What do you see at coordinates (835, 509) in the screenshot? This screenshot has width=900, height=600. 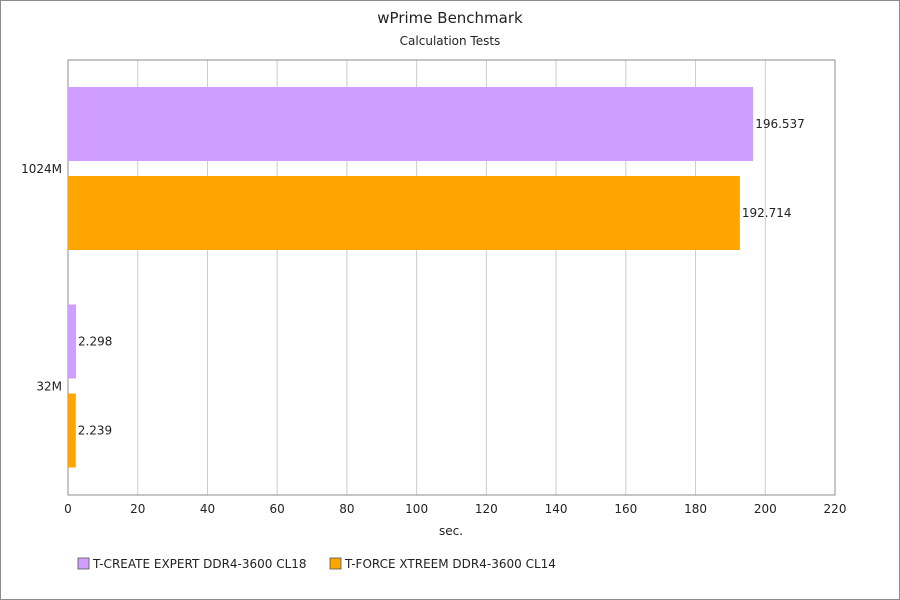 I see `x-tick-label: 220` at bounding box center [835, 509].